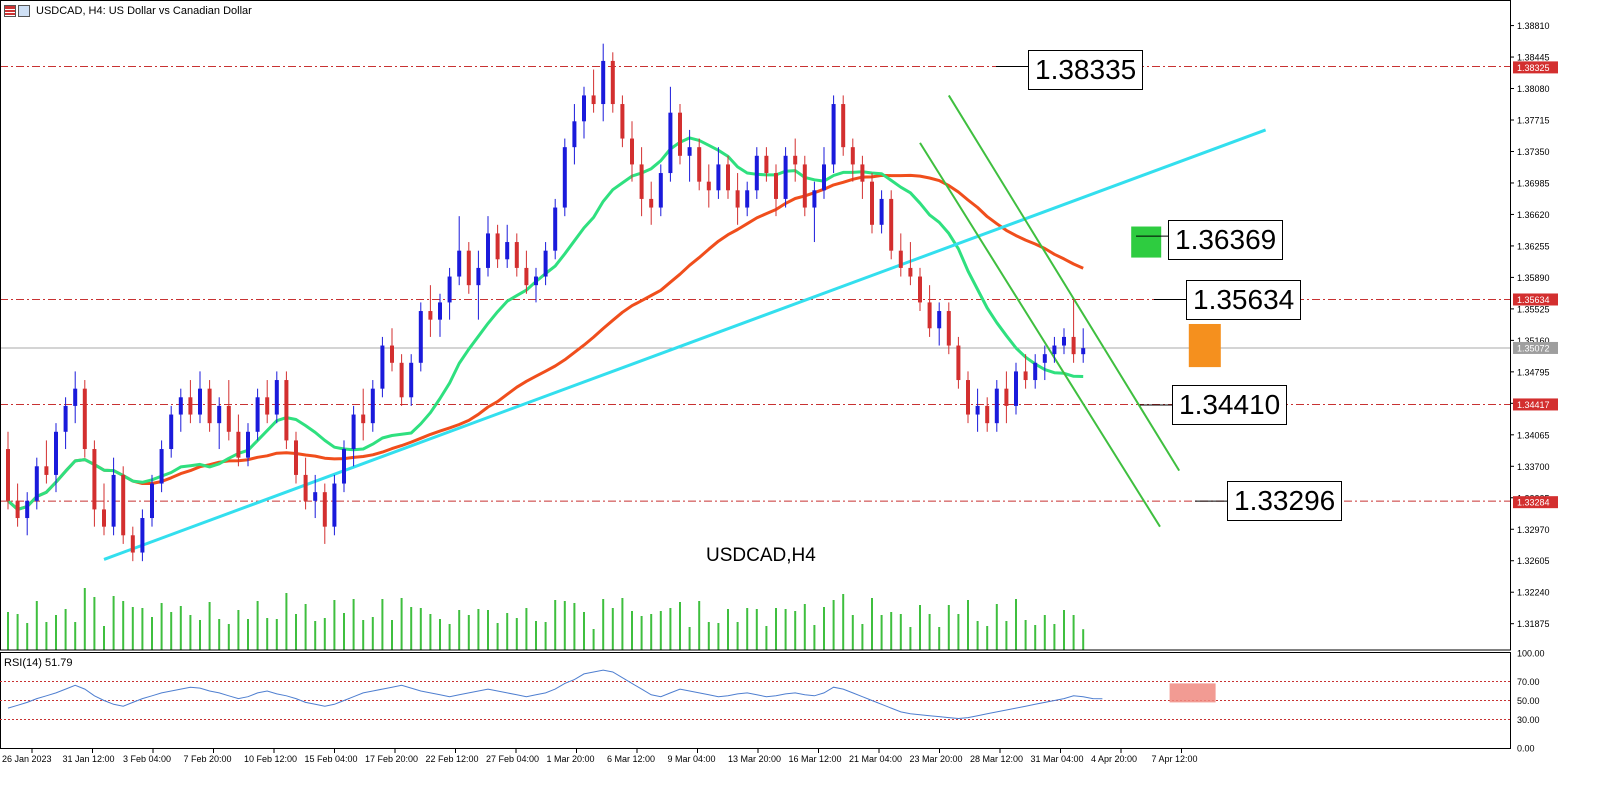 Image resolution: width=1606 pixels, height=787 pixels. Describe the element at coordinates (1526, 749) in the screenshot. I see `rsi-tick-label: 0.00` at that location.